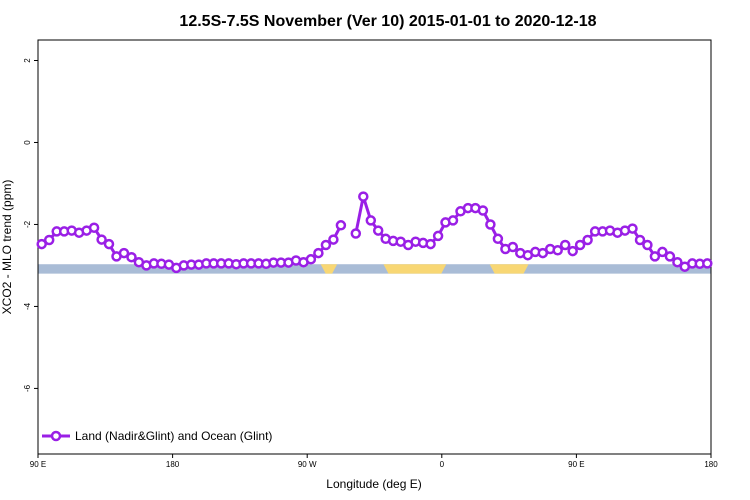  Describe the element at coordinates (307, 464) in the screenshot. I see `x-tick-label: 90 W` at that location.